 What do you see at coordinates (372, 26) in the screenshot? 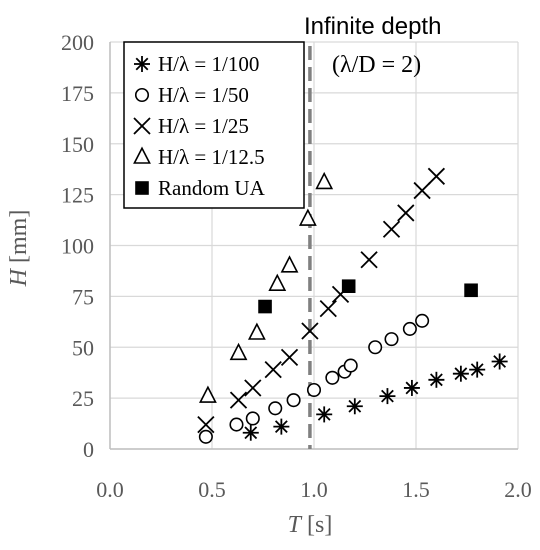
I see `annotation-line-1: Infinite depth` at bounding box center [372, 26].